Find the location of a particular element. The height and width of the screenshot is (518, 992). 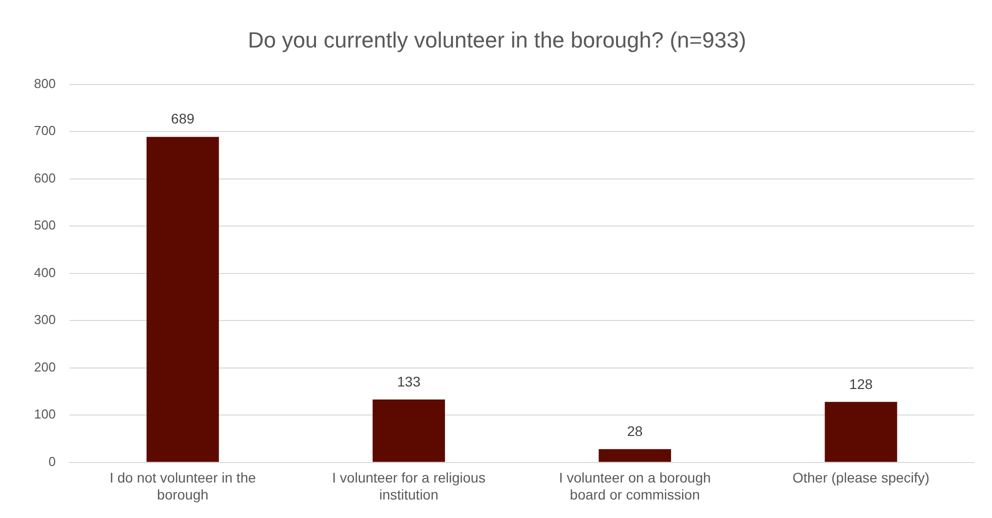

y-tick-label: 400 is located at coordinates (45, 272).